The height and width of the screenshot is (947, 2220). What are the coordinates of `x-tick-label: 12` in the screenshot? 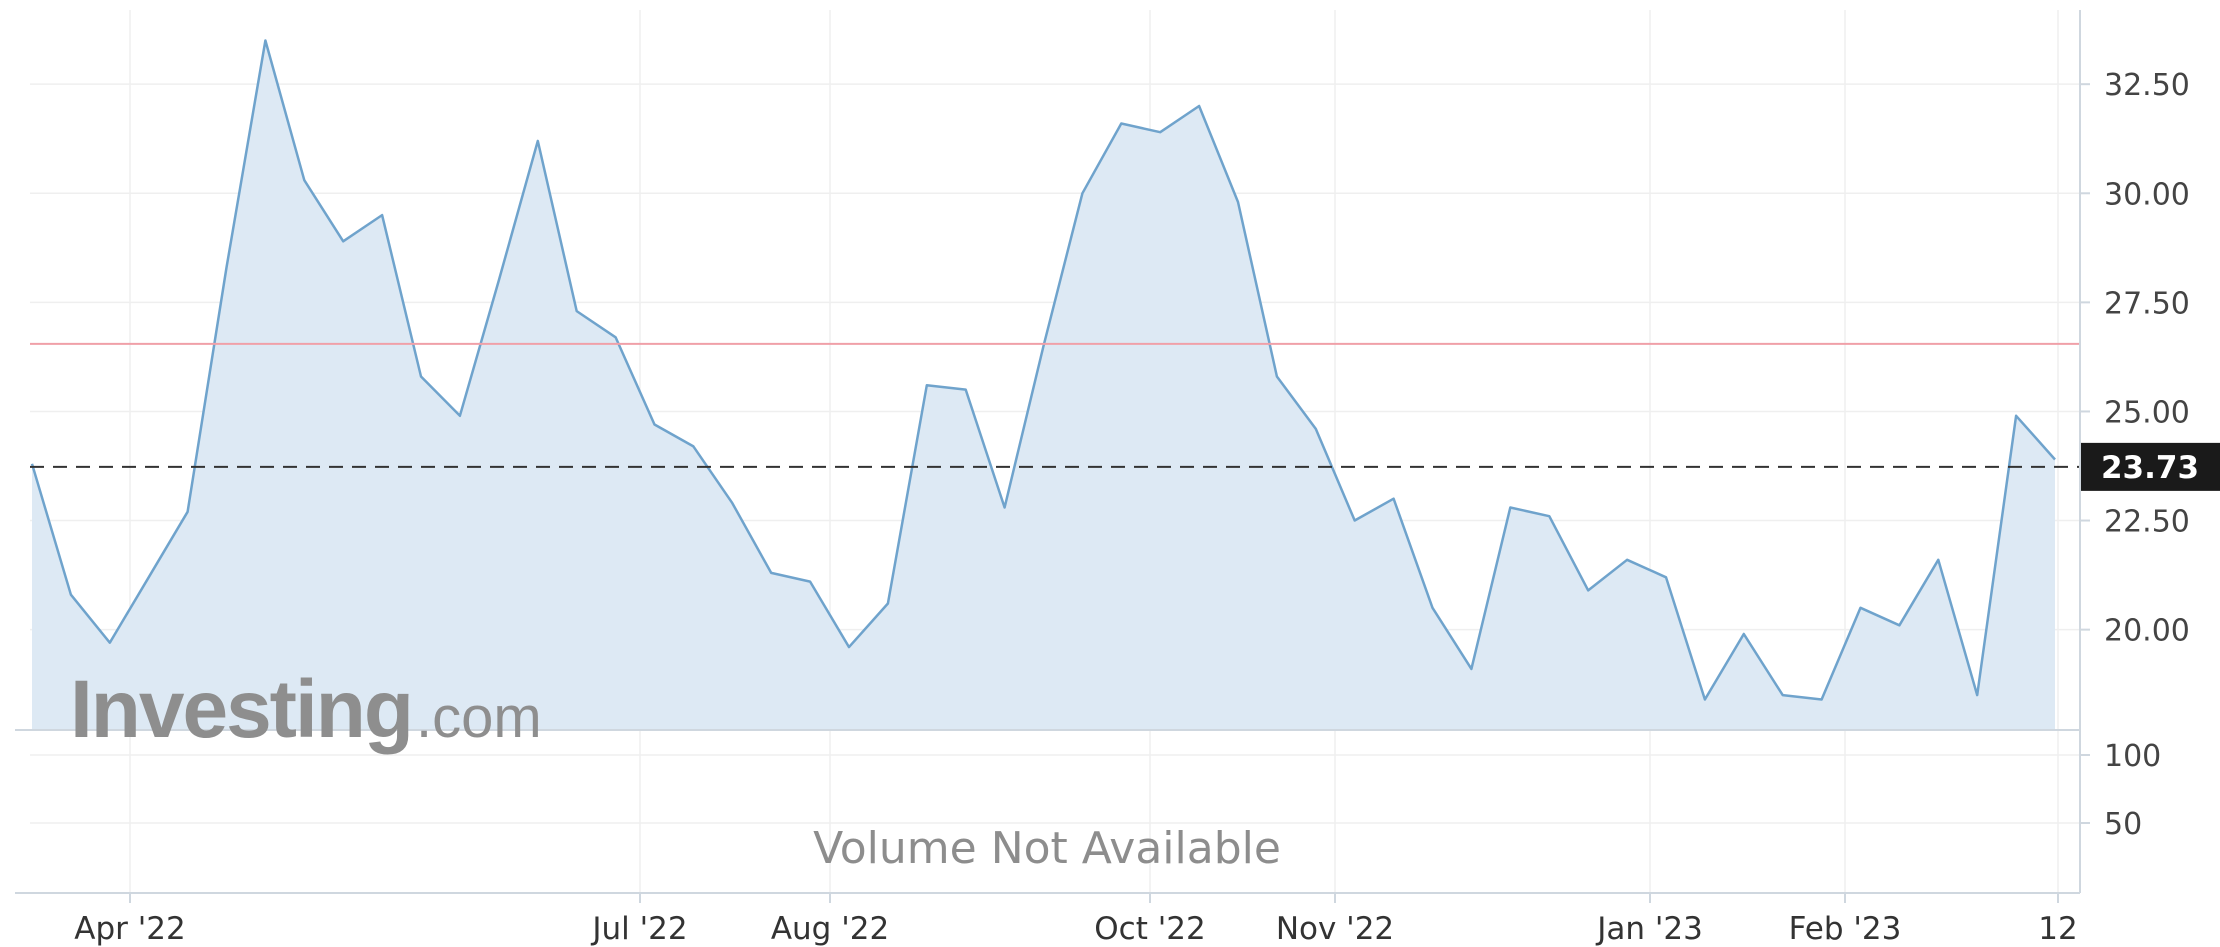 It's located at (2057, 929).